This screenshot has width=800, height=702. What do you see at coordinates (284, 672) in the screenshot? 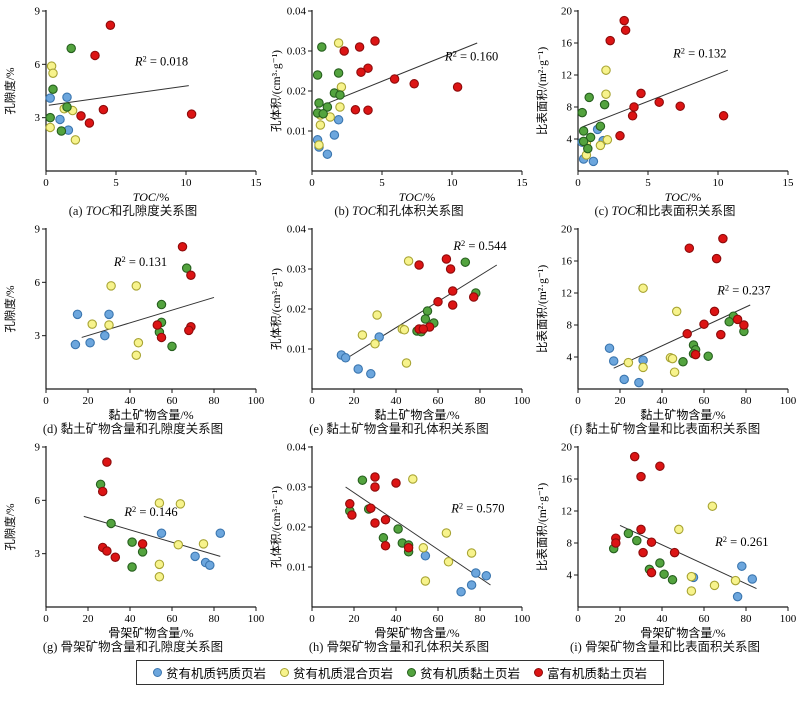
I see `yellow-dot-marker-icon` at bounding box center [284, 672].